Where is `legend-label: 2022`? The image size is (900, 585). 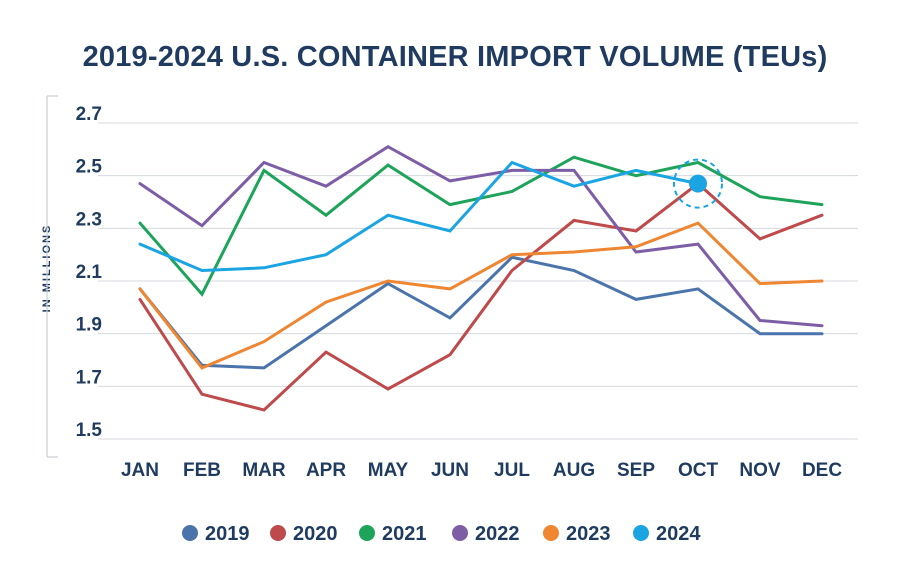
legend-label: 2022 is located at coordinates (497, 534).